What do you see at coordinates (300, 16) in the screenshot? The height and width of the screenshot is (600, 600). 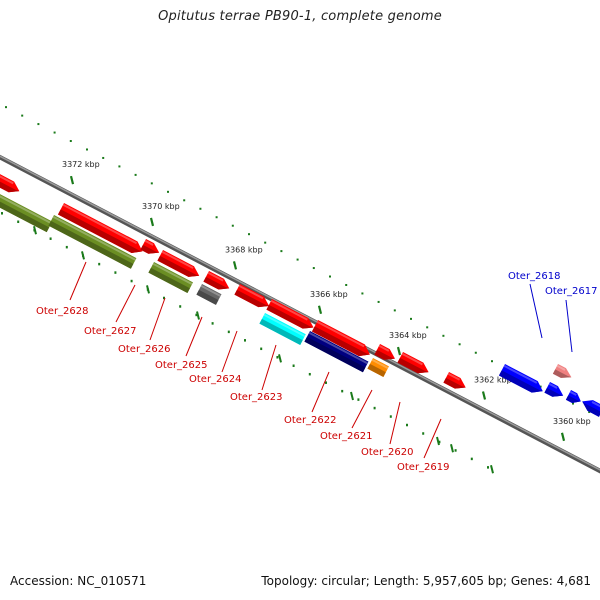 I see `genome-title: Opitutus terrae PB90-1, complete genome` at bounding box center [300, 16].